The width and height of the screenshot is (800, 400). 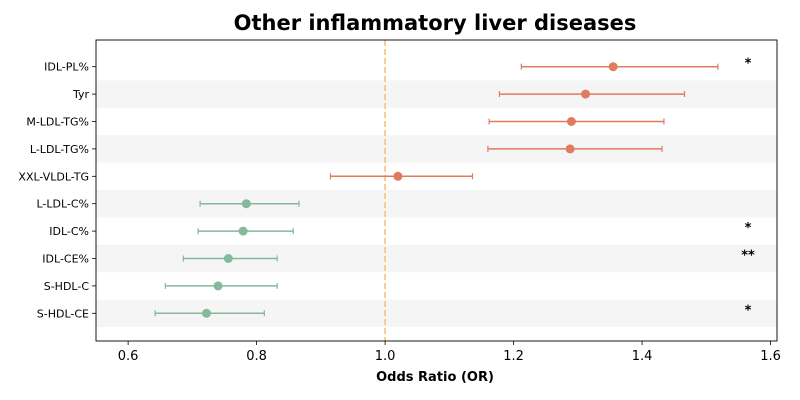 I want to click on y-tick-label: L-LDL-TG%, so click(x=59, y=149).